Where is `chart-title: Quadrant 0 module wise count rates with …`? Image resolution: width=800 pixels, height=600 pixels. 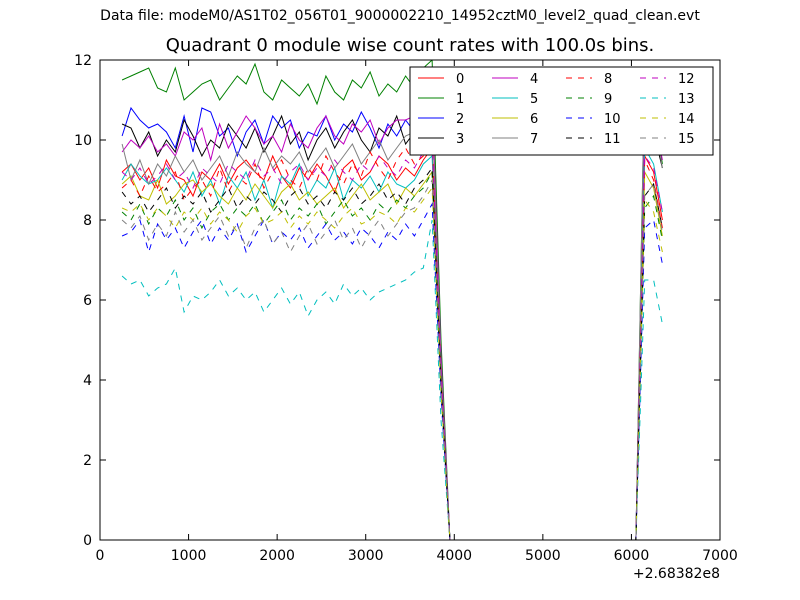
chart-title: Quadrant 0 module wise count rates with … is located at coordinates (410, 45).